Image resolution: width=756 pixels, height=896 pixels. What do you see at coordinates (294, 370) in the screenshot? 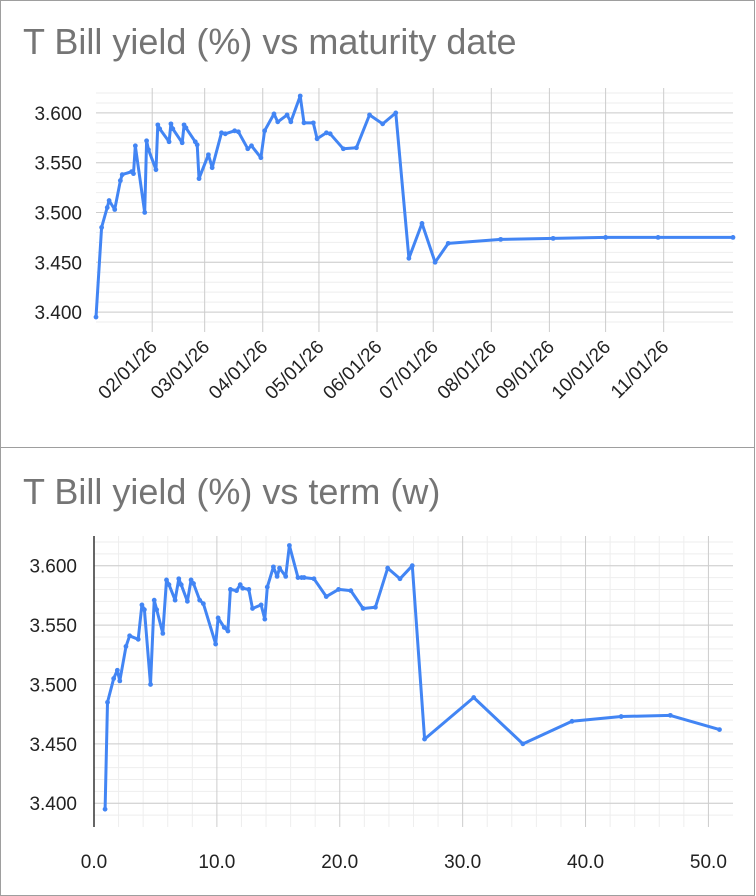
I see `x-tick-label: 05/01/26` at bounding box center [294, 370].